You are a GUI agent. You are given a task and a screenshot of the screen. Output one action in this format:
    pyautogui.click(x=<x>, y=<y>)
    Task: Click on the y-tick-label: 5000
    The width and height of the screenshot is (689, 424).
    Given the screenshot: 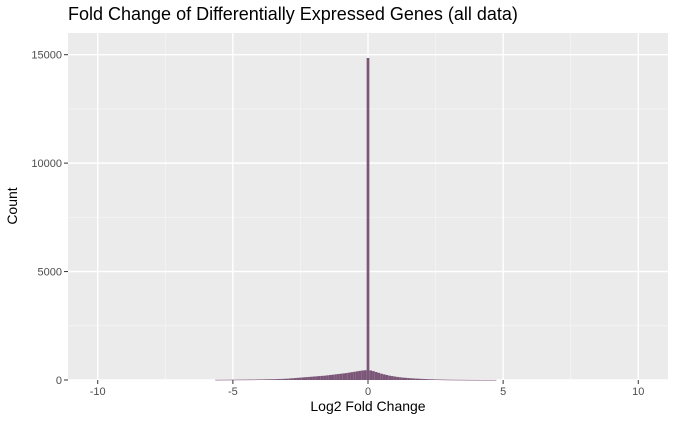 What is the action you would take?
    pyautogui.click(x=50, y=273)
    